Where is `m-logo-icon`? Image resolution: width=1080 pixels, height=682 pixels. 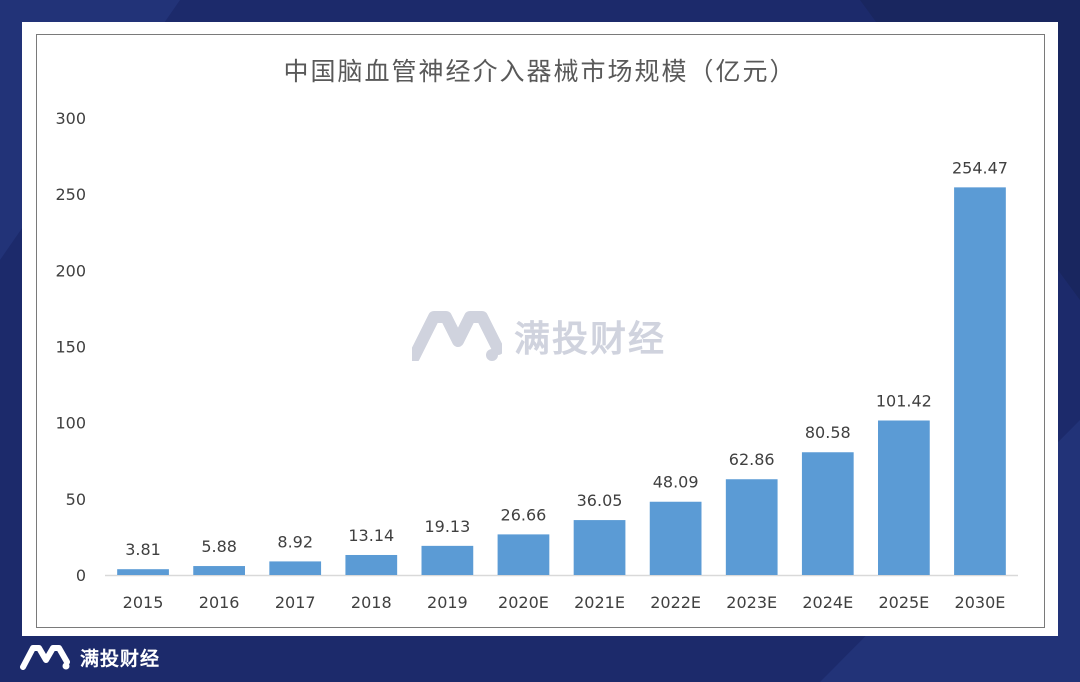
m-logo-icon is located at coordinates (45, 657).